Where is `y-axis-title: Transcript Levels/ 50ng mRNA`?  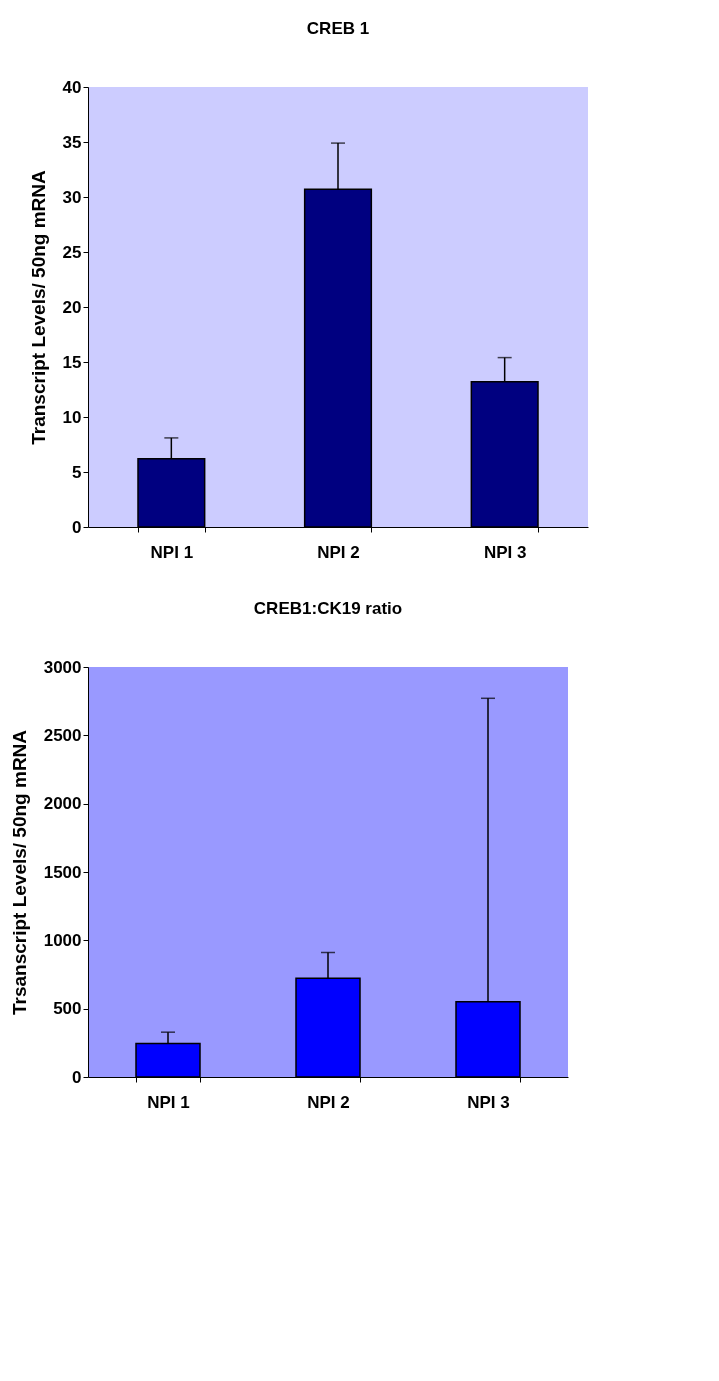
y-axis-title: Transcript Levels/ 50ng mRNA is located at coordinates (38, 307).